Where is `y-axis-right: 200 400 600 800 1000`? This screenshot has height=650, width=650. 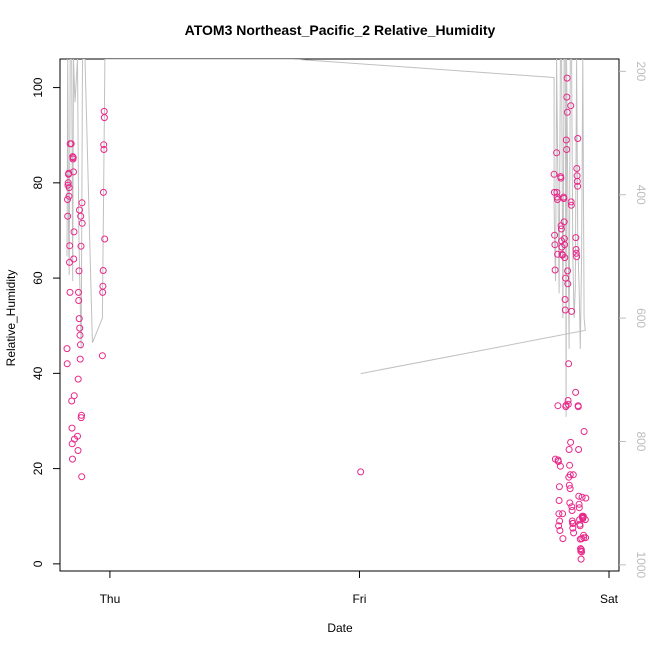 y-axis-right: 200 400 600 800 1000 is located at coordinates (633, 320).